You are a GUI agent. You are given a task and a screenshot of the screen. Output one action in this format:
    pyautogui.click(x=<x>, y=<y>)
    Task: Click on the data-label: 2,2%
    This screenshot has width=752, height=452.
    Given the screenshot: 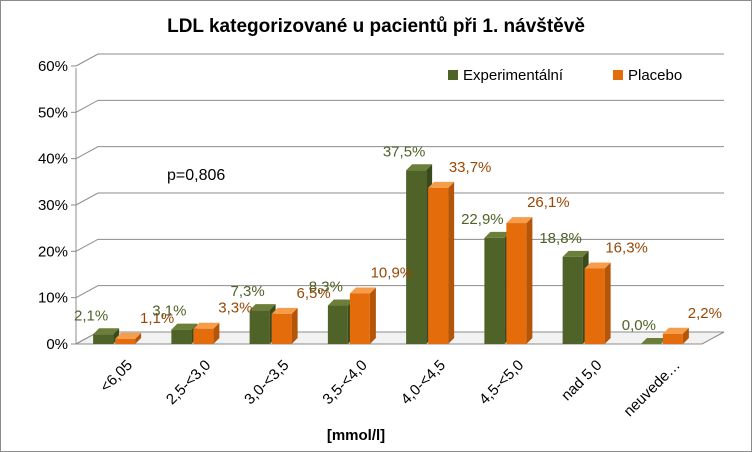 What is the action you would take?
    pyautogui.click(x=705, y=313)
    